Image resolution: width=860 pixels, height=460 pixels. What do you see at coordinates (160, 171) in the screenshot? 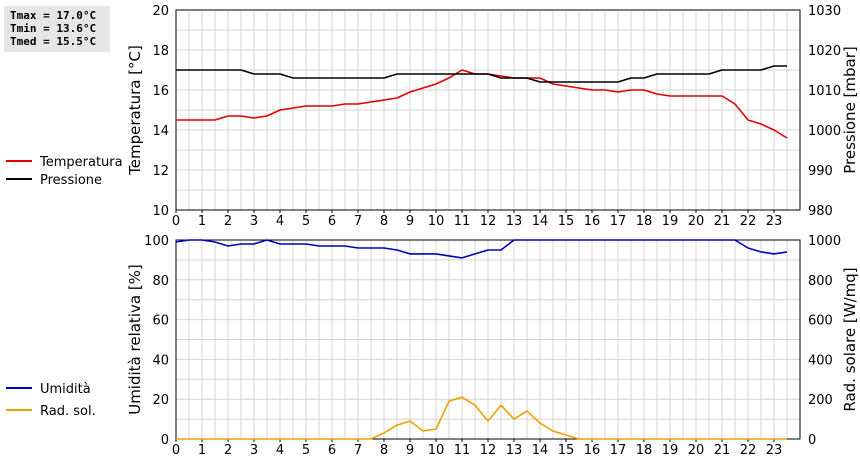
I see `y-tick-label-left: 12` at bounding box center [160, 171].